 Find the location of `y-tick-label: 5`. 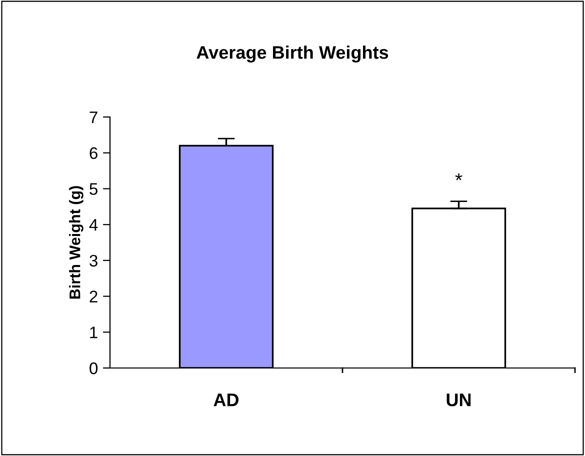

y-tick-label: 5 is located at coordinates (94, 189).